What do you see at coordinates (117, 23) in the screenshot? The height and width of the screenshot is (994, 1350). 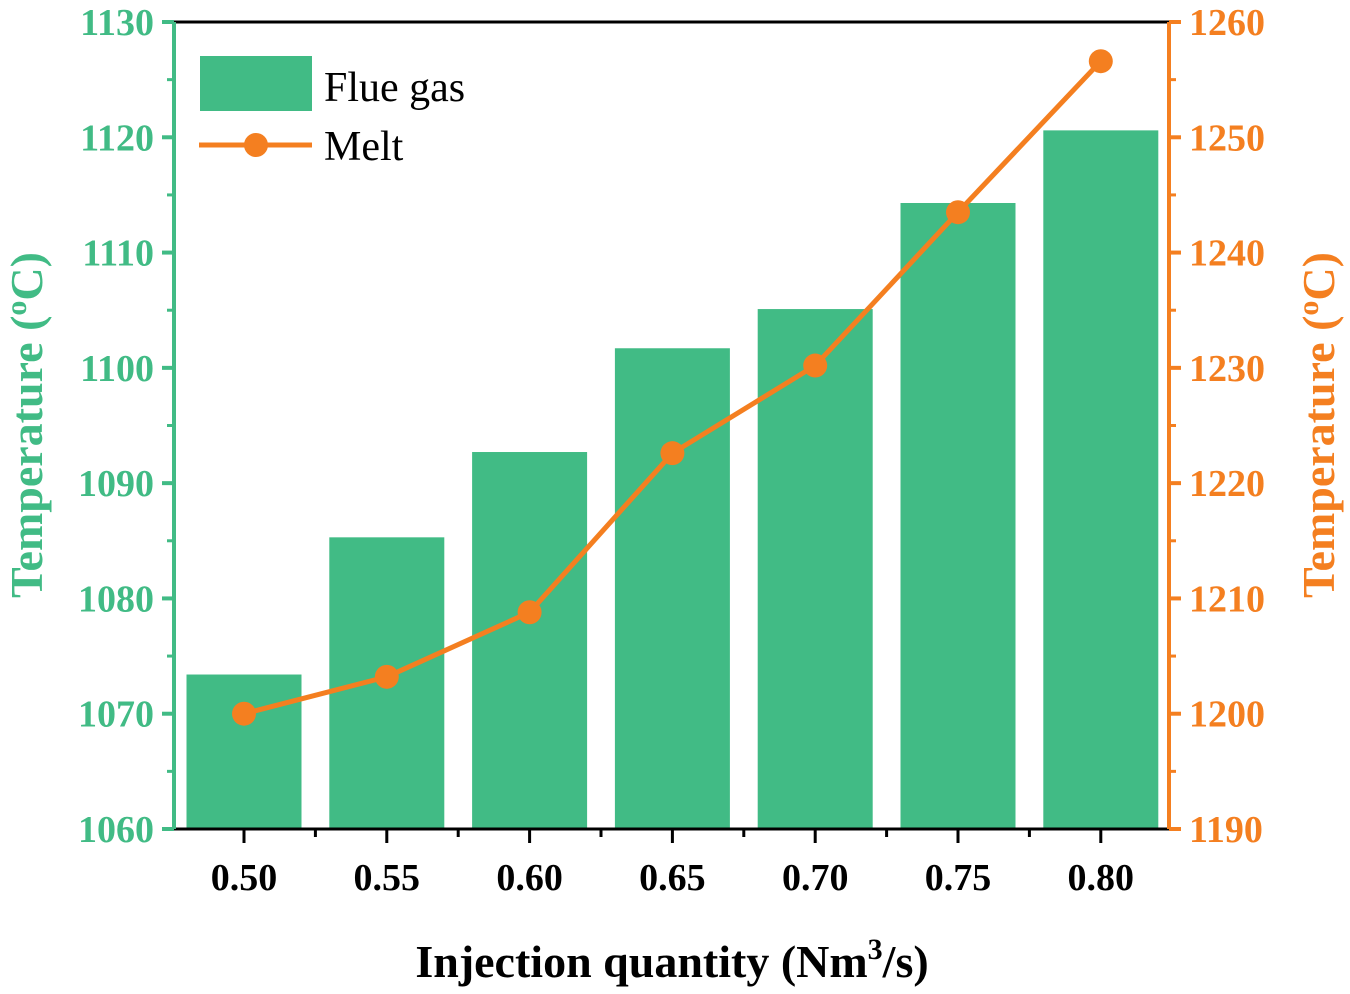 I see `left-y-tick-label-1130: 1130` at bounding box center [117, 23].